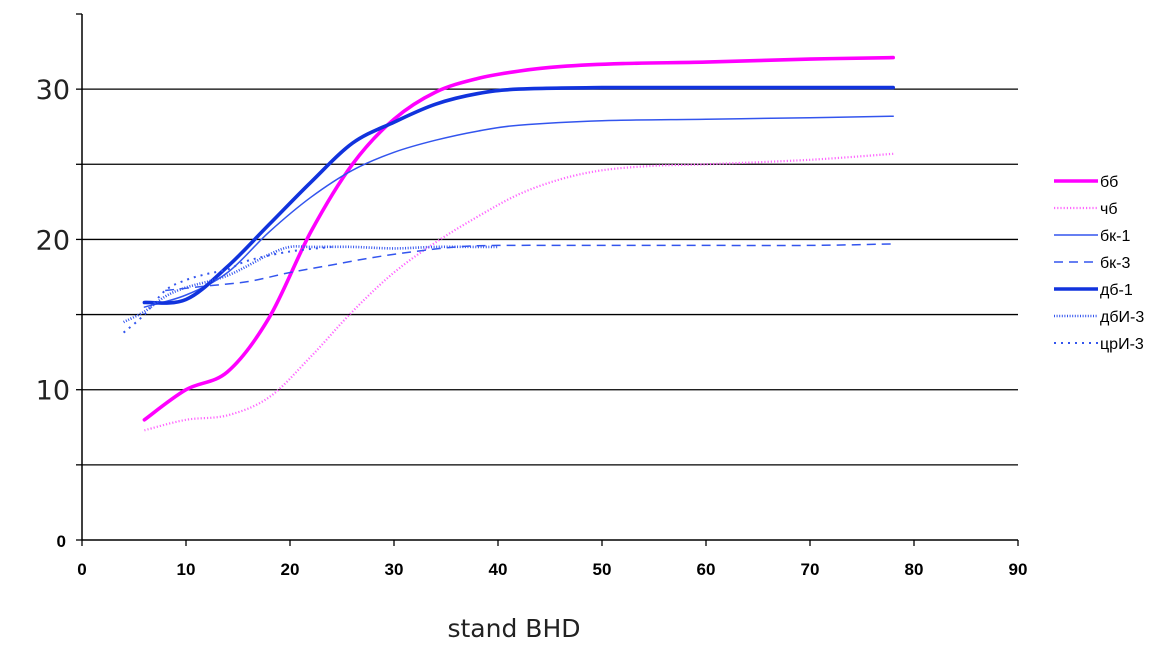  I want to click on x-tick-label-9: 90, so click(1018, 569).